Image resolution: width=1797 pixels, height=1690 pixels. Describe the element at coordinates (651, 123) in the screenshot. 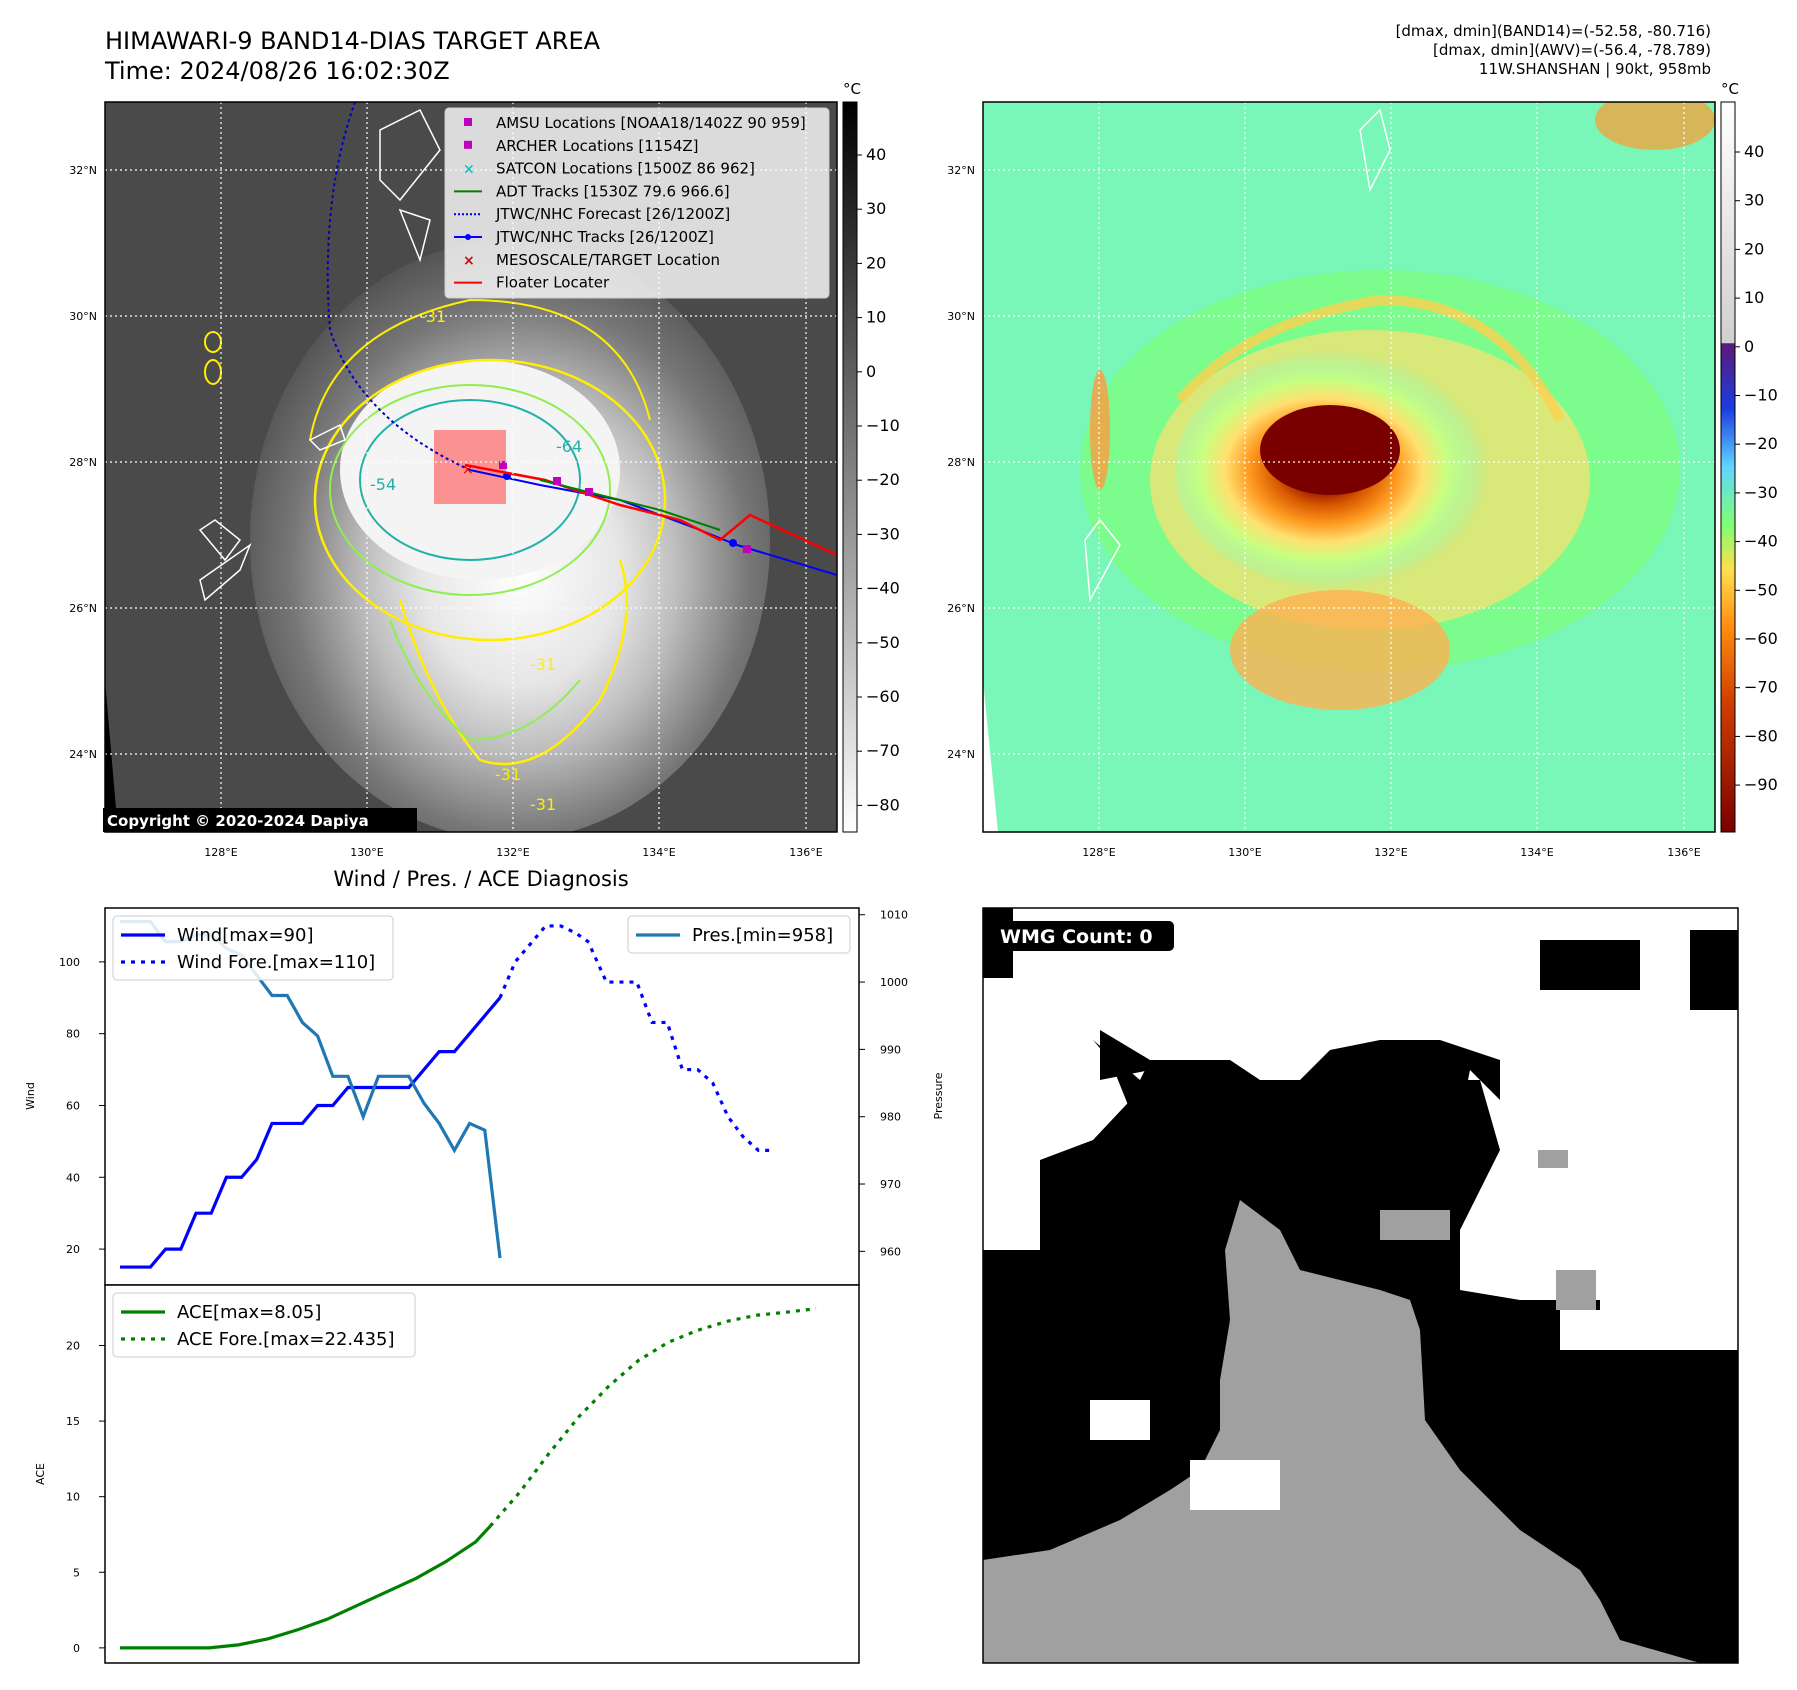

I see `legend-label: AMSU Locations [NOAA18/1402Z 90 959]` at that location.